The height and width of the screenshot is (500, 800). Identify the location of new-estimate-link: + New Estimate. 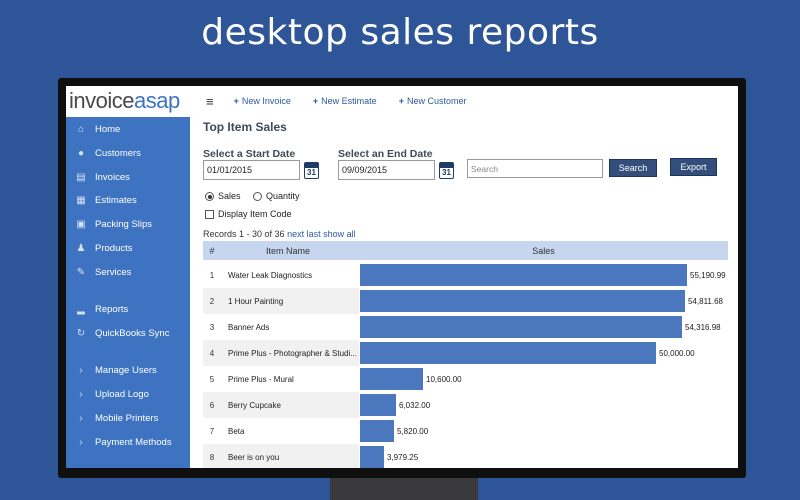
(344, 101).